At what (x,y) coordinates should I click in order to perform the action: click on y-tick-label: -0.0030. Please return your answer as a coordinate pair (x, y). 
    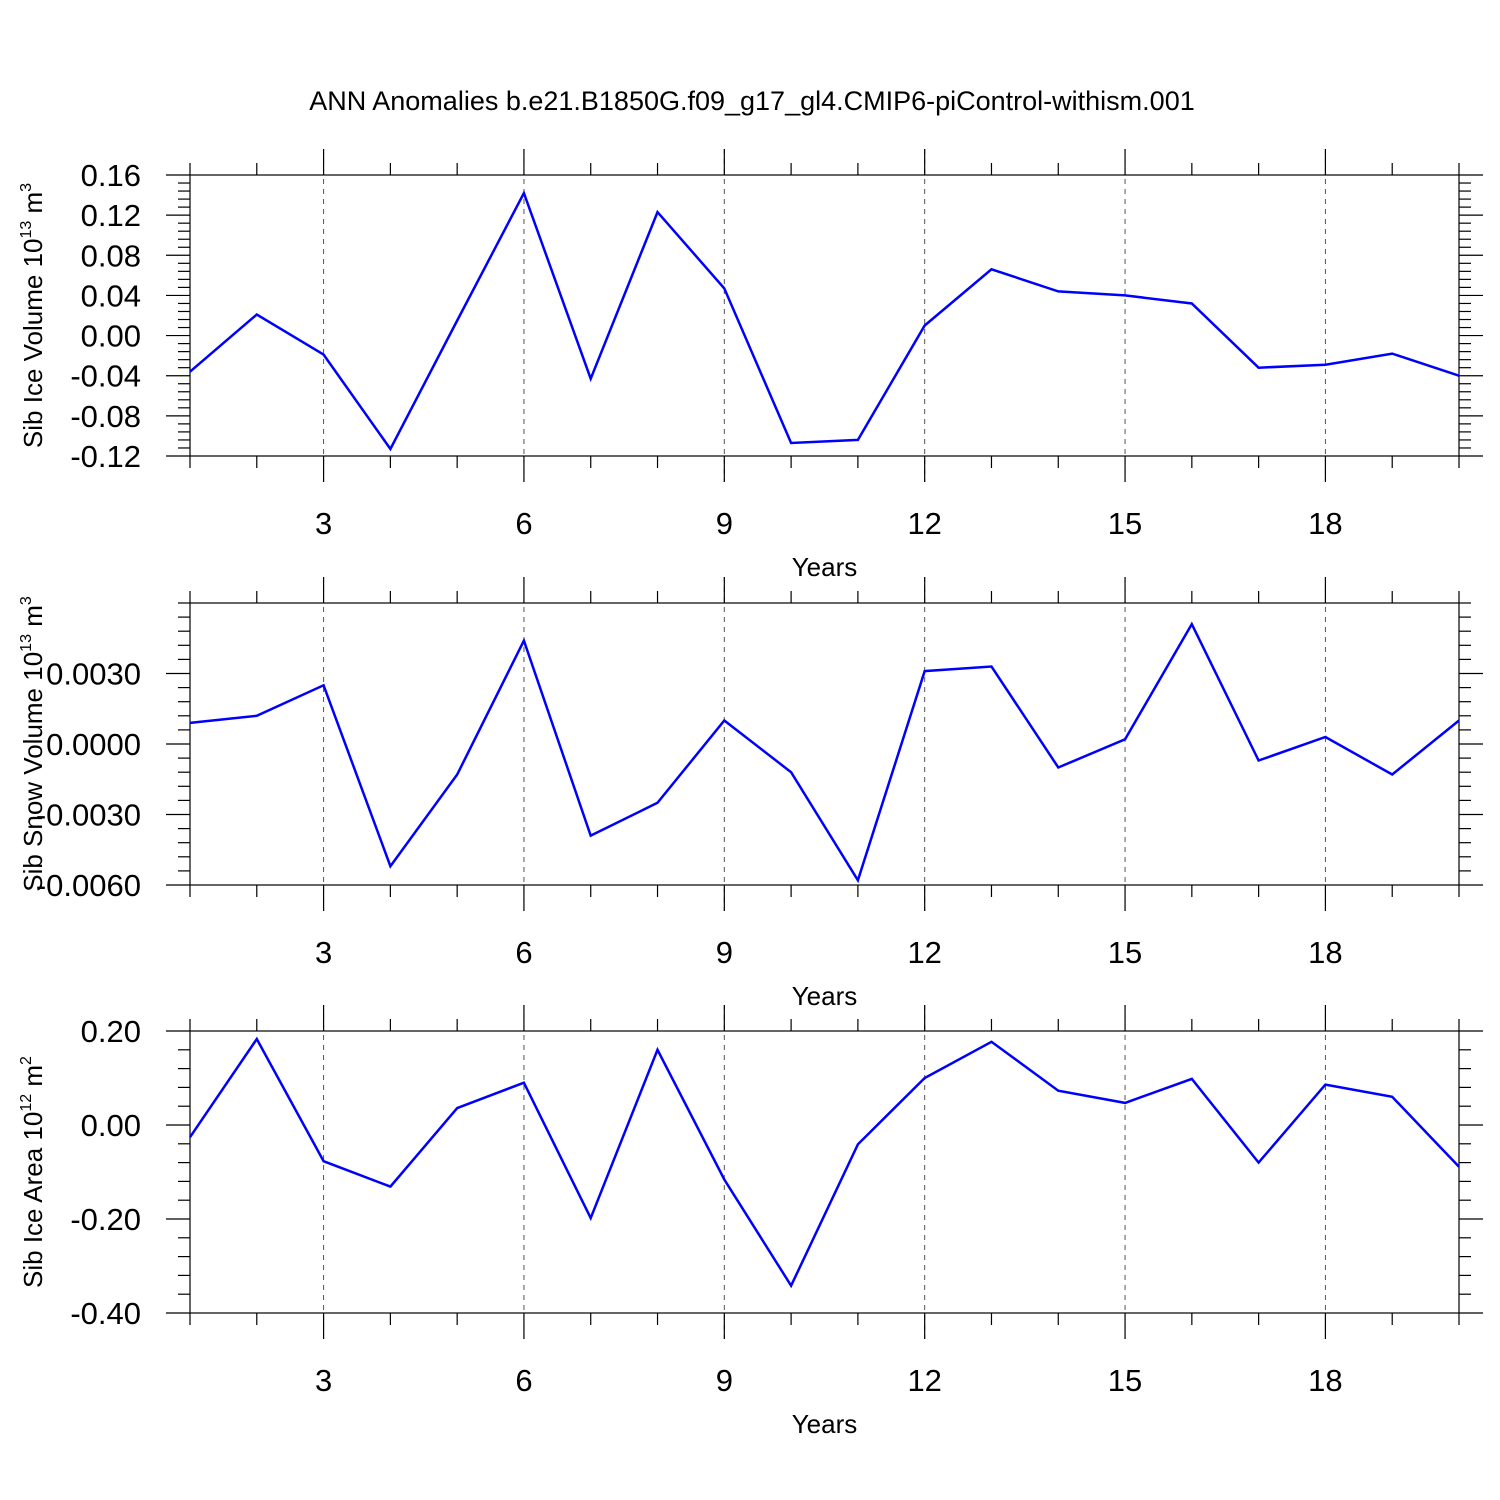
    Looking at the image, I should click on (88, 815).